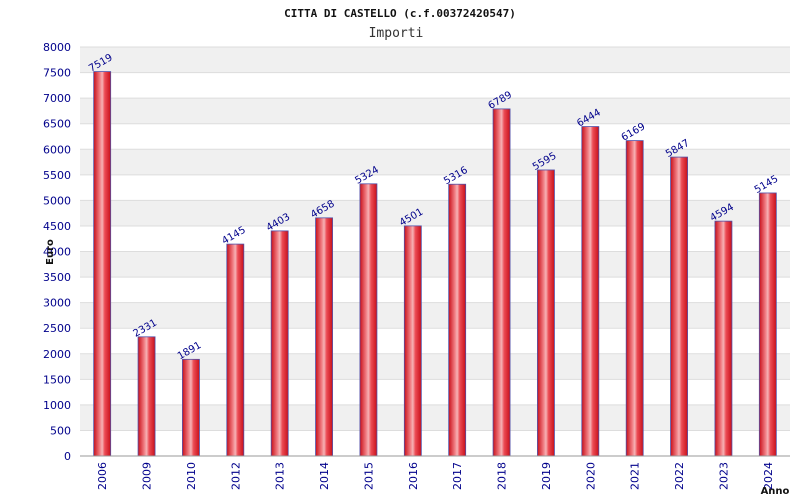 This screenshot has height=500, width=800. Describe the element at coordinates (102, 476) in the screenshot. I see `x-tick-label: 2006` at that location.